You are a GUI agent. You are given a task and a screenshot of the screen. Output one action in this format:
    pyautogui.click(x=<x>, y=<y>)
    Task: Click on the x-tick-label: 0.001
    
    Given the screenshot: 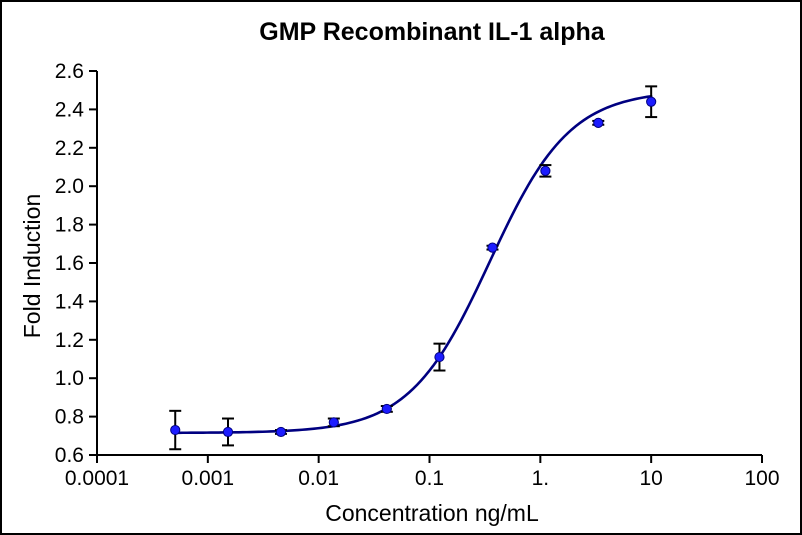 What is the action you would take?
    pyautogui.click(x=208, y=478)
    